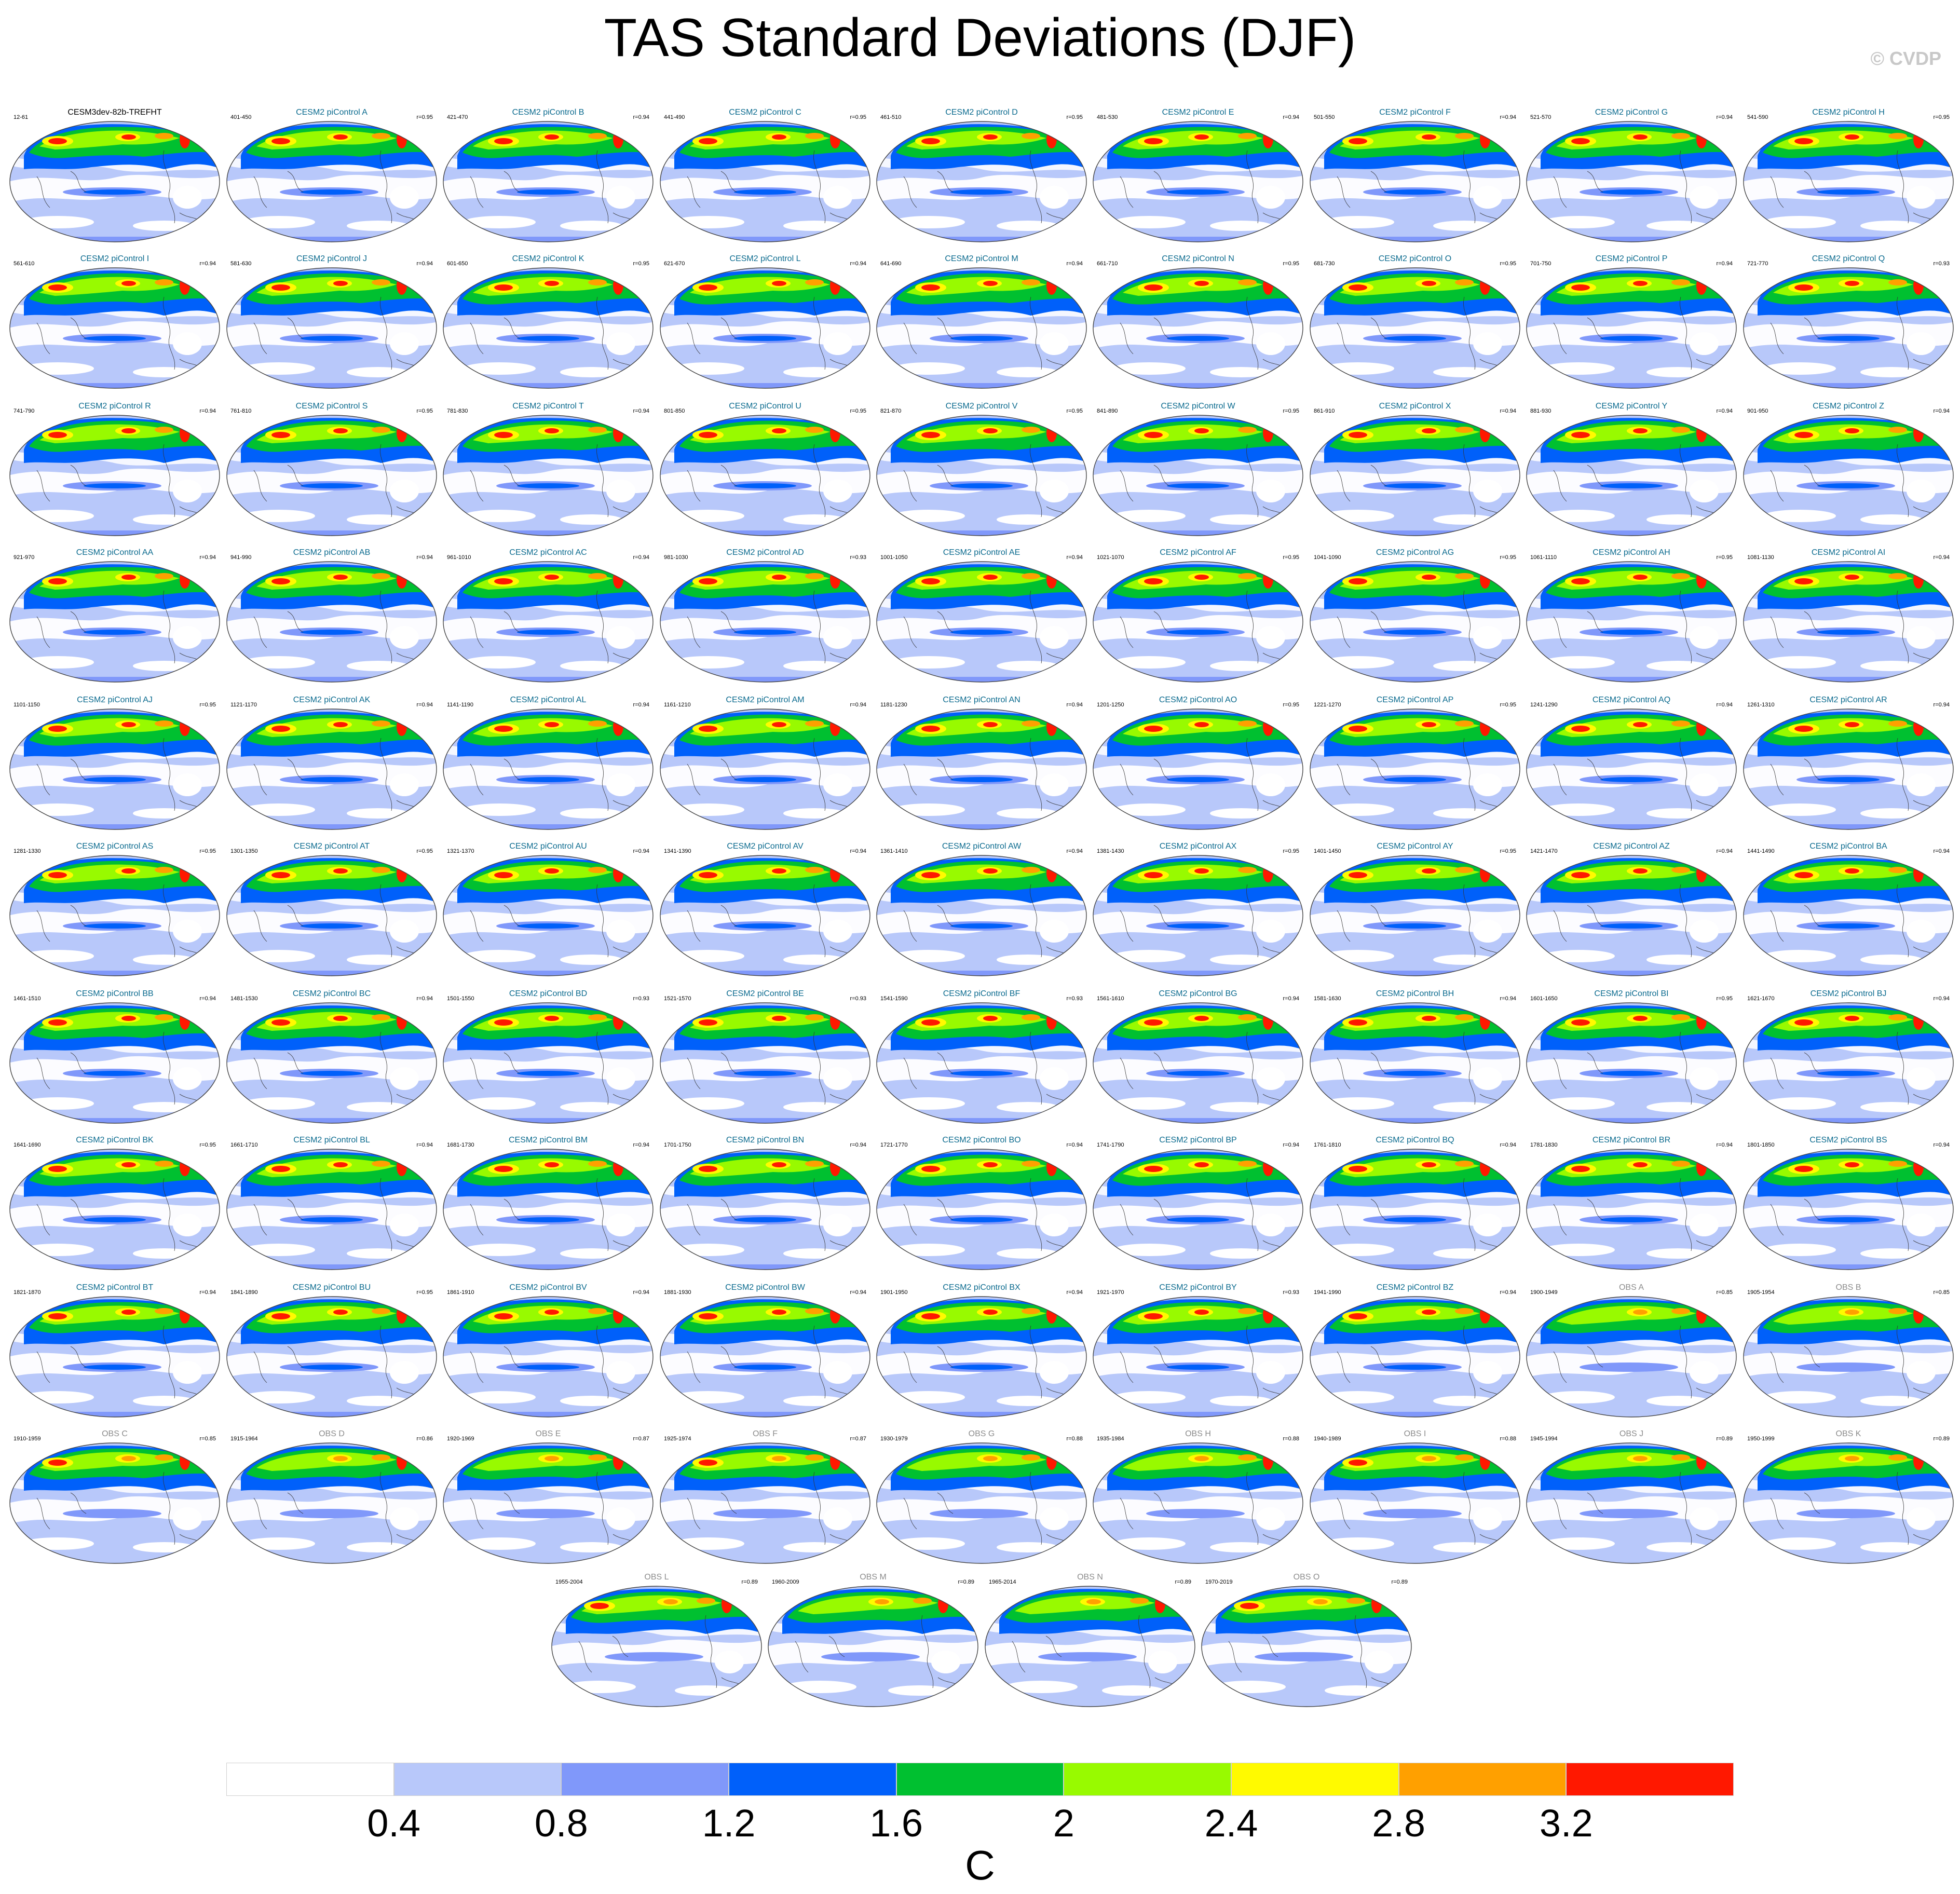 This screenshot has height=1894, width=1960. I want to click on panel-title: CESM2 piControl BG, so click(1198, 993).